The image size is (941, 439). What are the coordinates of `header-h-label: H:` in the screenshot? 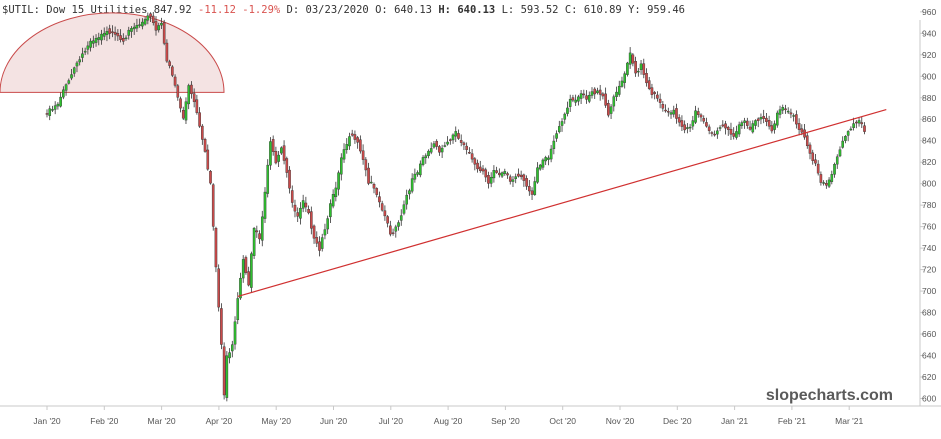 It's located at (444, 10).